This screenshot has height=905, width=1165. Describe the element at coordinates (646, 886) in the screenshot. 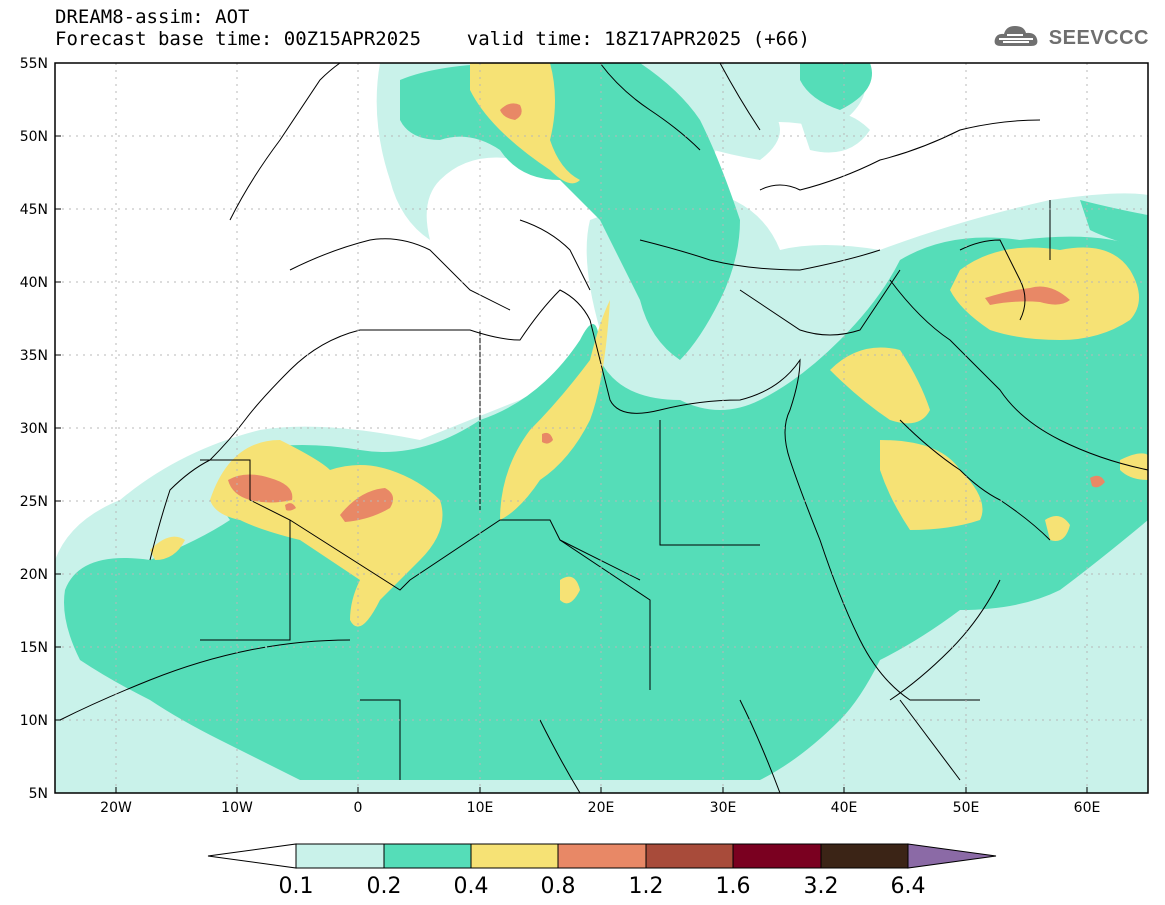

I see `legend-label: 1.2` at that location.